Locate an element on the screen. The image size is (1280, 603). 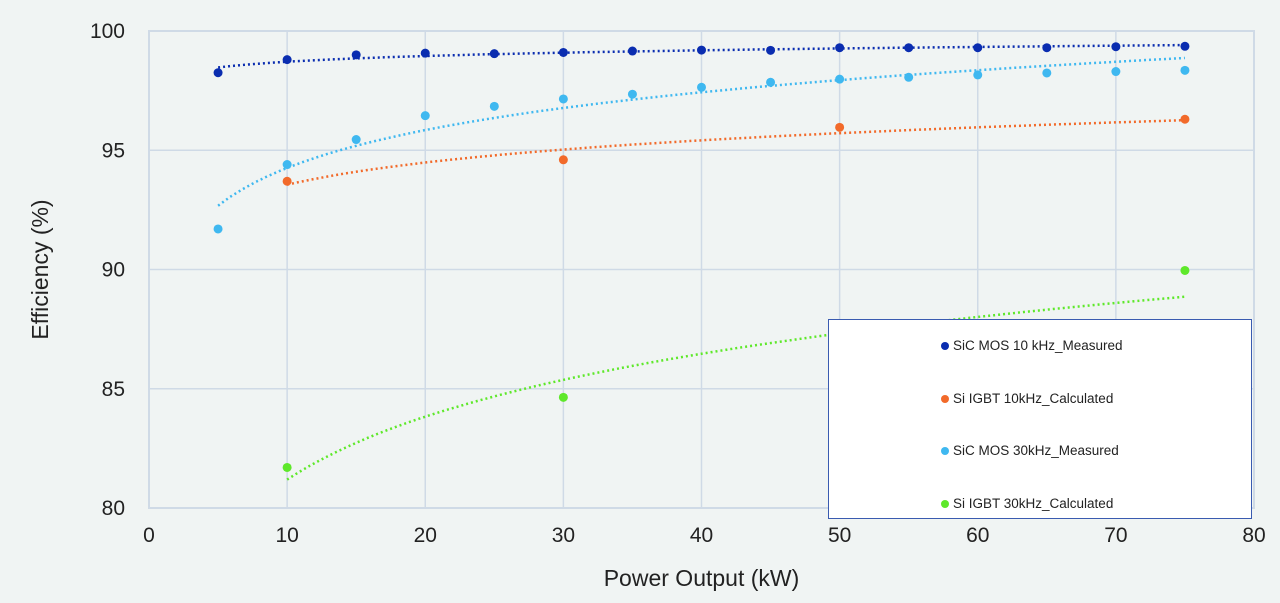
x-tick-label: 40 is located at coordinates (701, 535).